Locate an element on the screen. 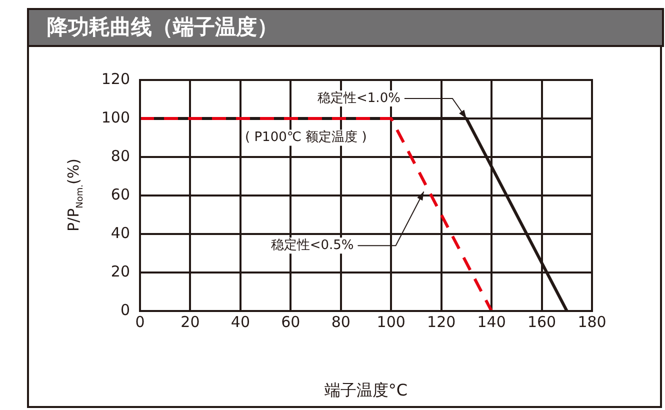 Image resolution: width=665 pixels, height=410 pixels. x-tick-label: 120 is located at coordinates (441, 321).